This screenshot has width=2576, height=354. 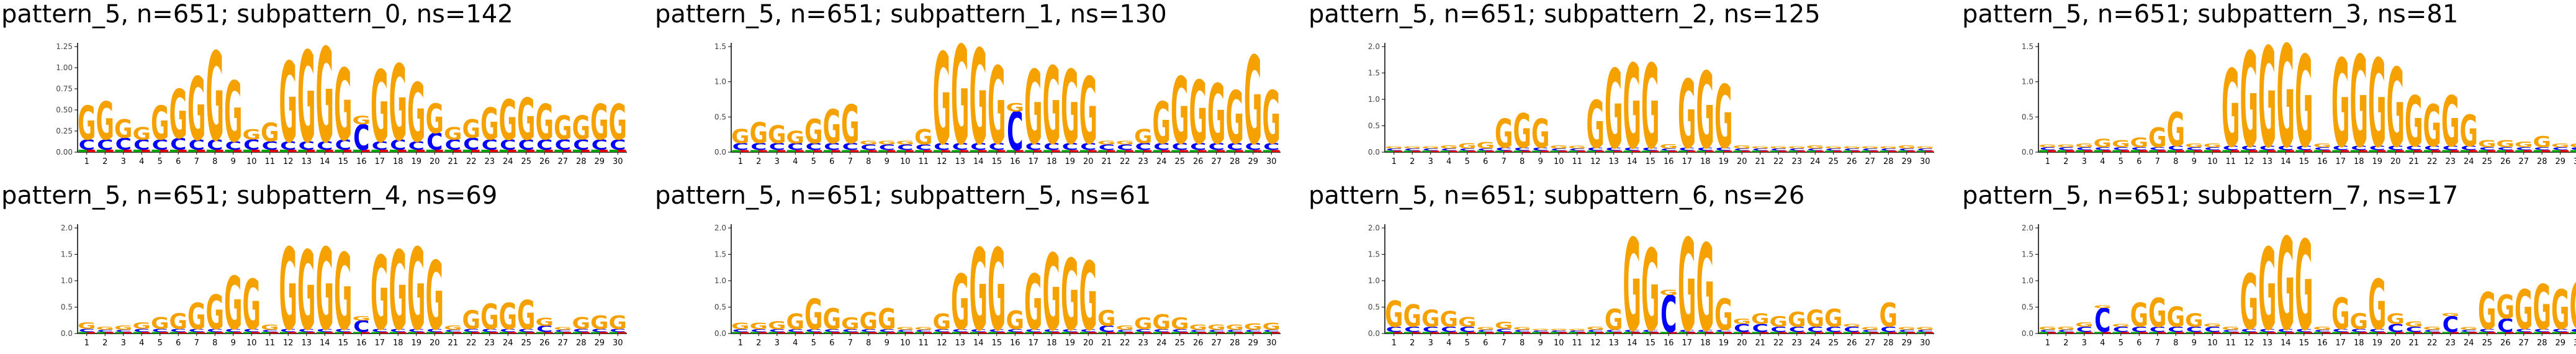 What do you see at coordinates (2523, 161) in the screenshot?
I see `x-tick-label: 27` at bounding box center [2523, 161].